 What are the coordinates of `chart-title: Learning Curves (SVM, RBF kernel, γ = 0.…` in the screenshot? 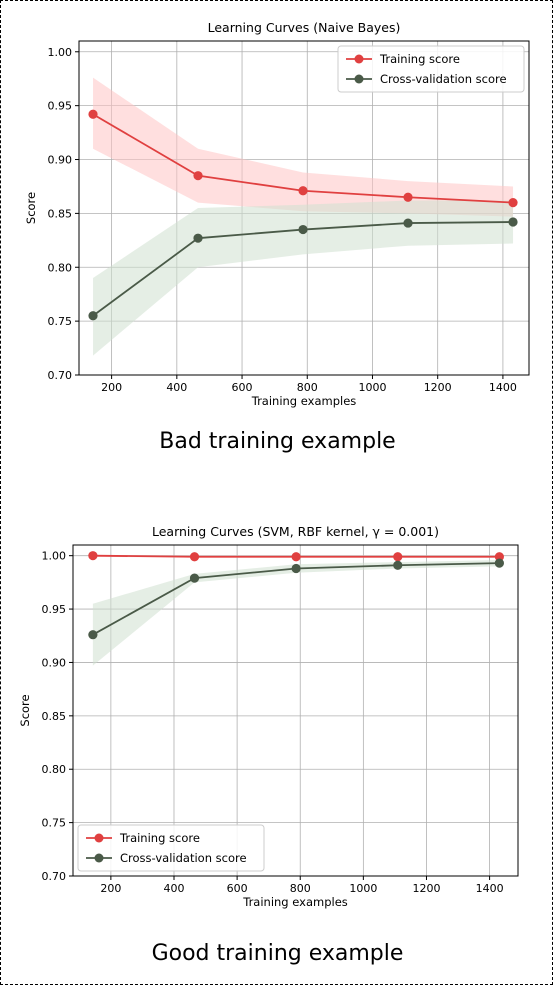 It's located at (295, 531).